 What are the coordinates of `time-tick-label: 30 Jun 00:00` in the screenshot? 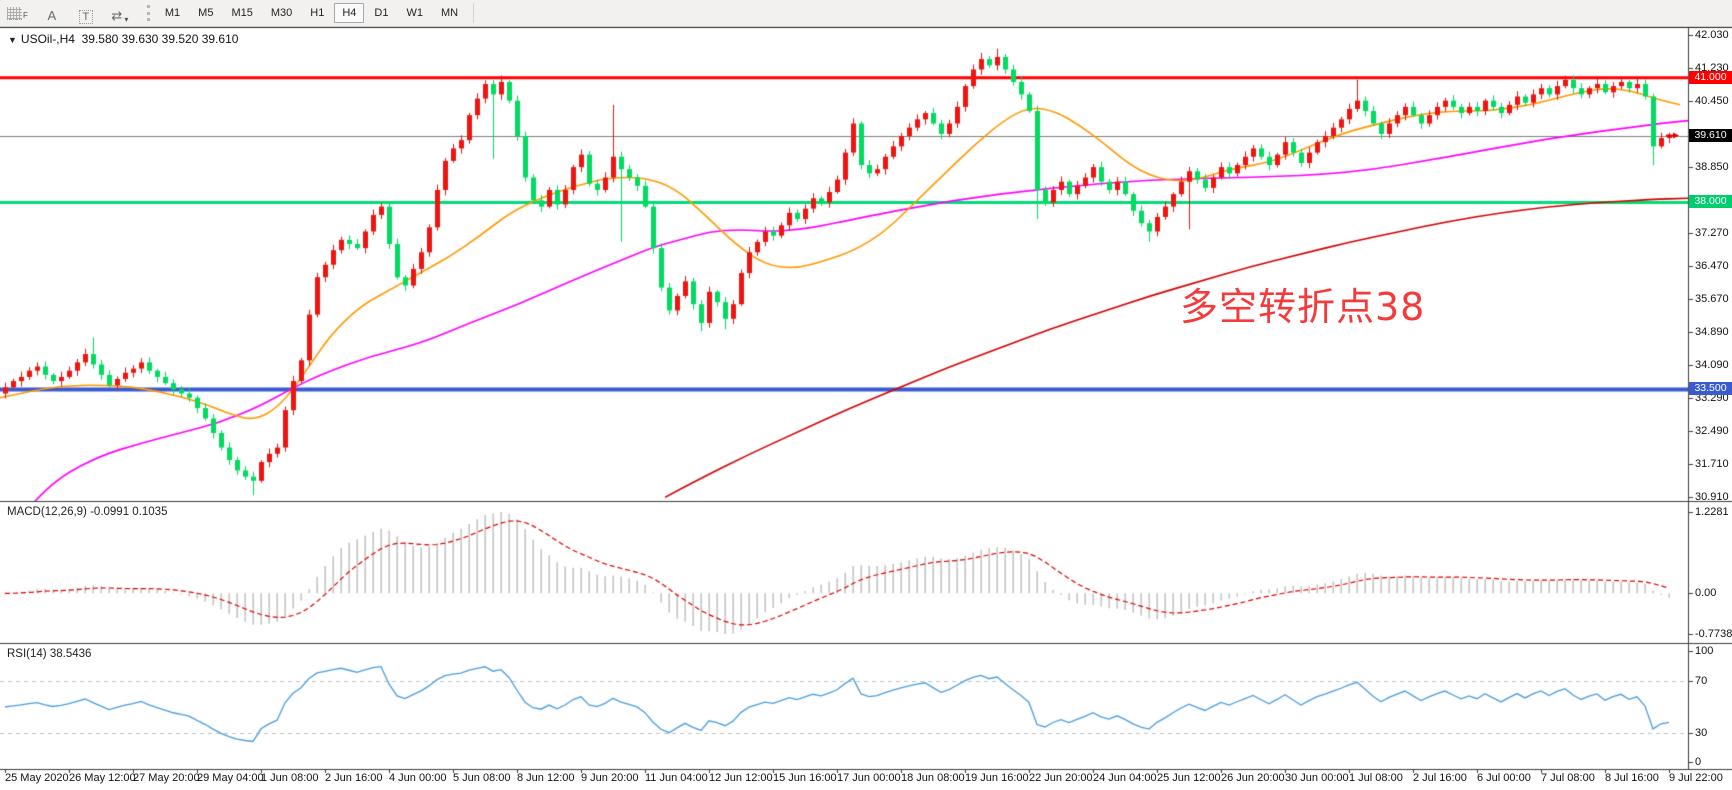 It's located at (1317, 778).